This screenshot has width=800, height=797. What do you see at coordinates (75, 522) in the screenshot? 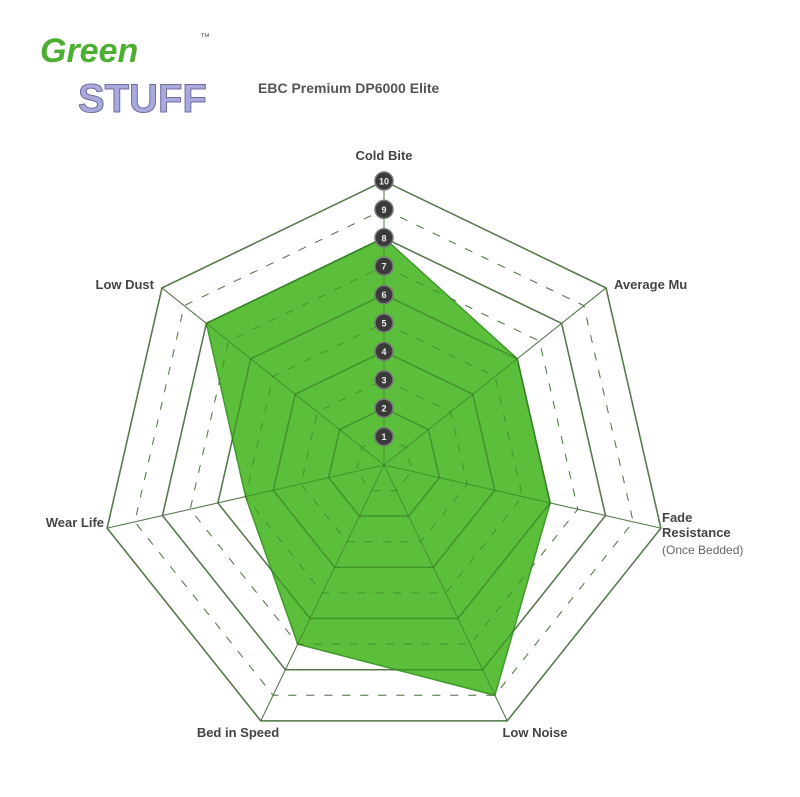
I see `axis-label: Wear Life` at bounding box center [75, 522].